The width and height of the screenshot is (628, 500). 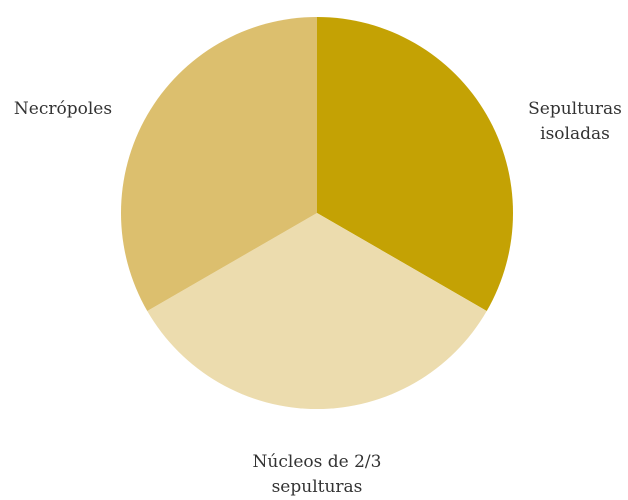 I want to click on slice-label: Sepulturas isoladas, so click(x=575, y=121).